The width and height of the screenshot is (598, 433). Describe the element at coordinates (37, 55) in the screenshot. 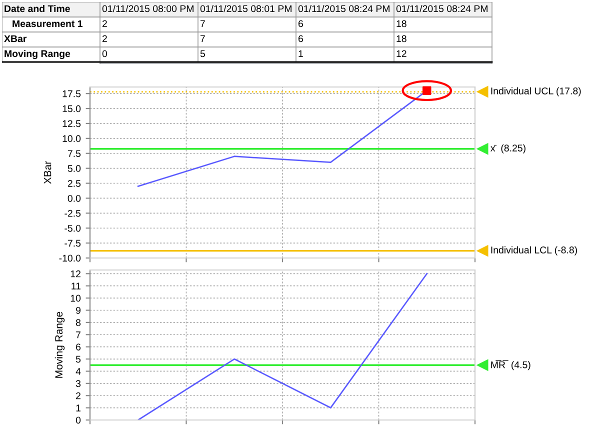

I see `text: Moving Range` at that location.